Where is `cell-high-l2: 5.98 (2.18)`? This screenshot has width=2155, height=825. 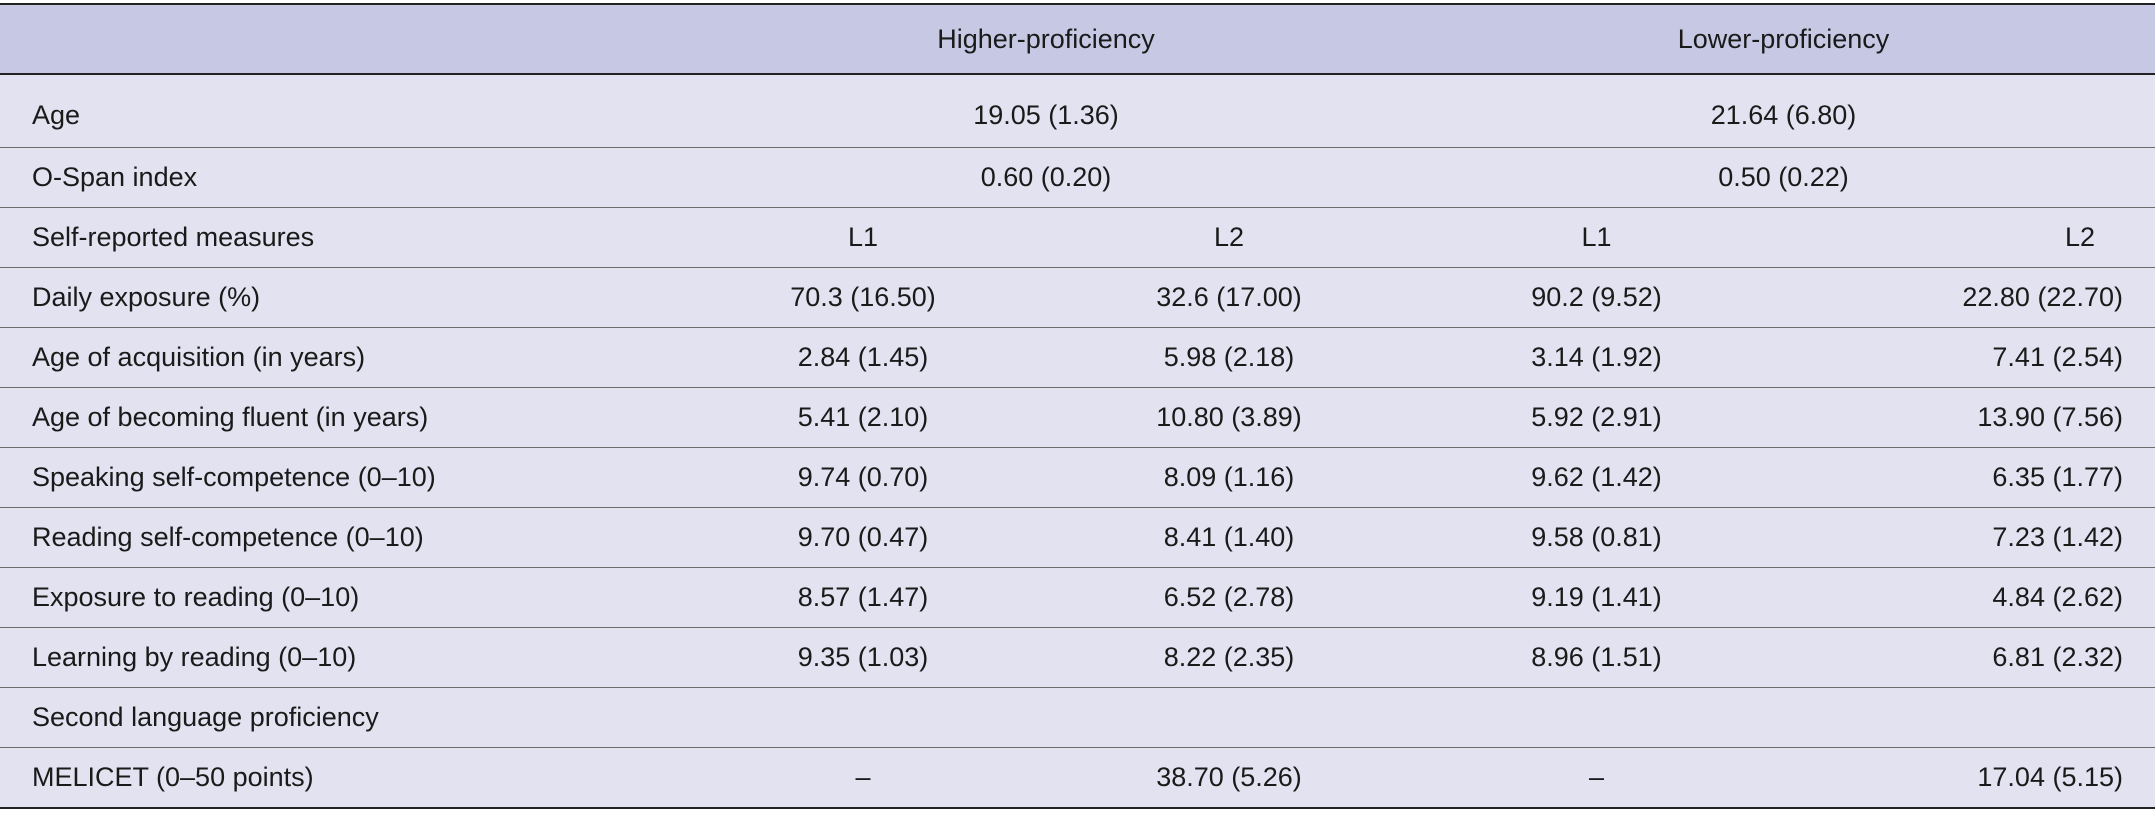 cell-high-l2: 5.98 (2.18) is located at coordinates (1229, 356).